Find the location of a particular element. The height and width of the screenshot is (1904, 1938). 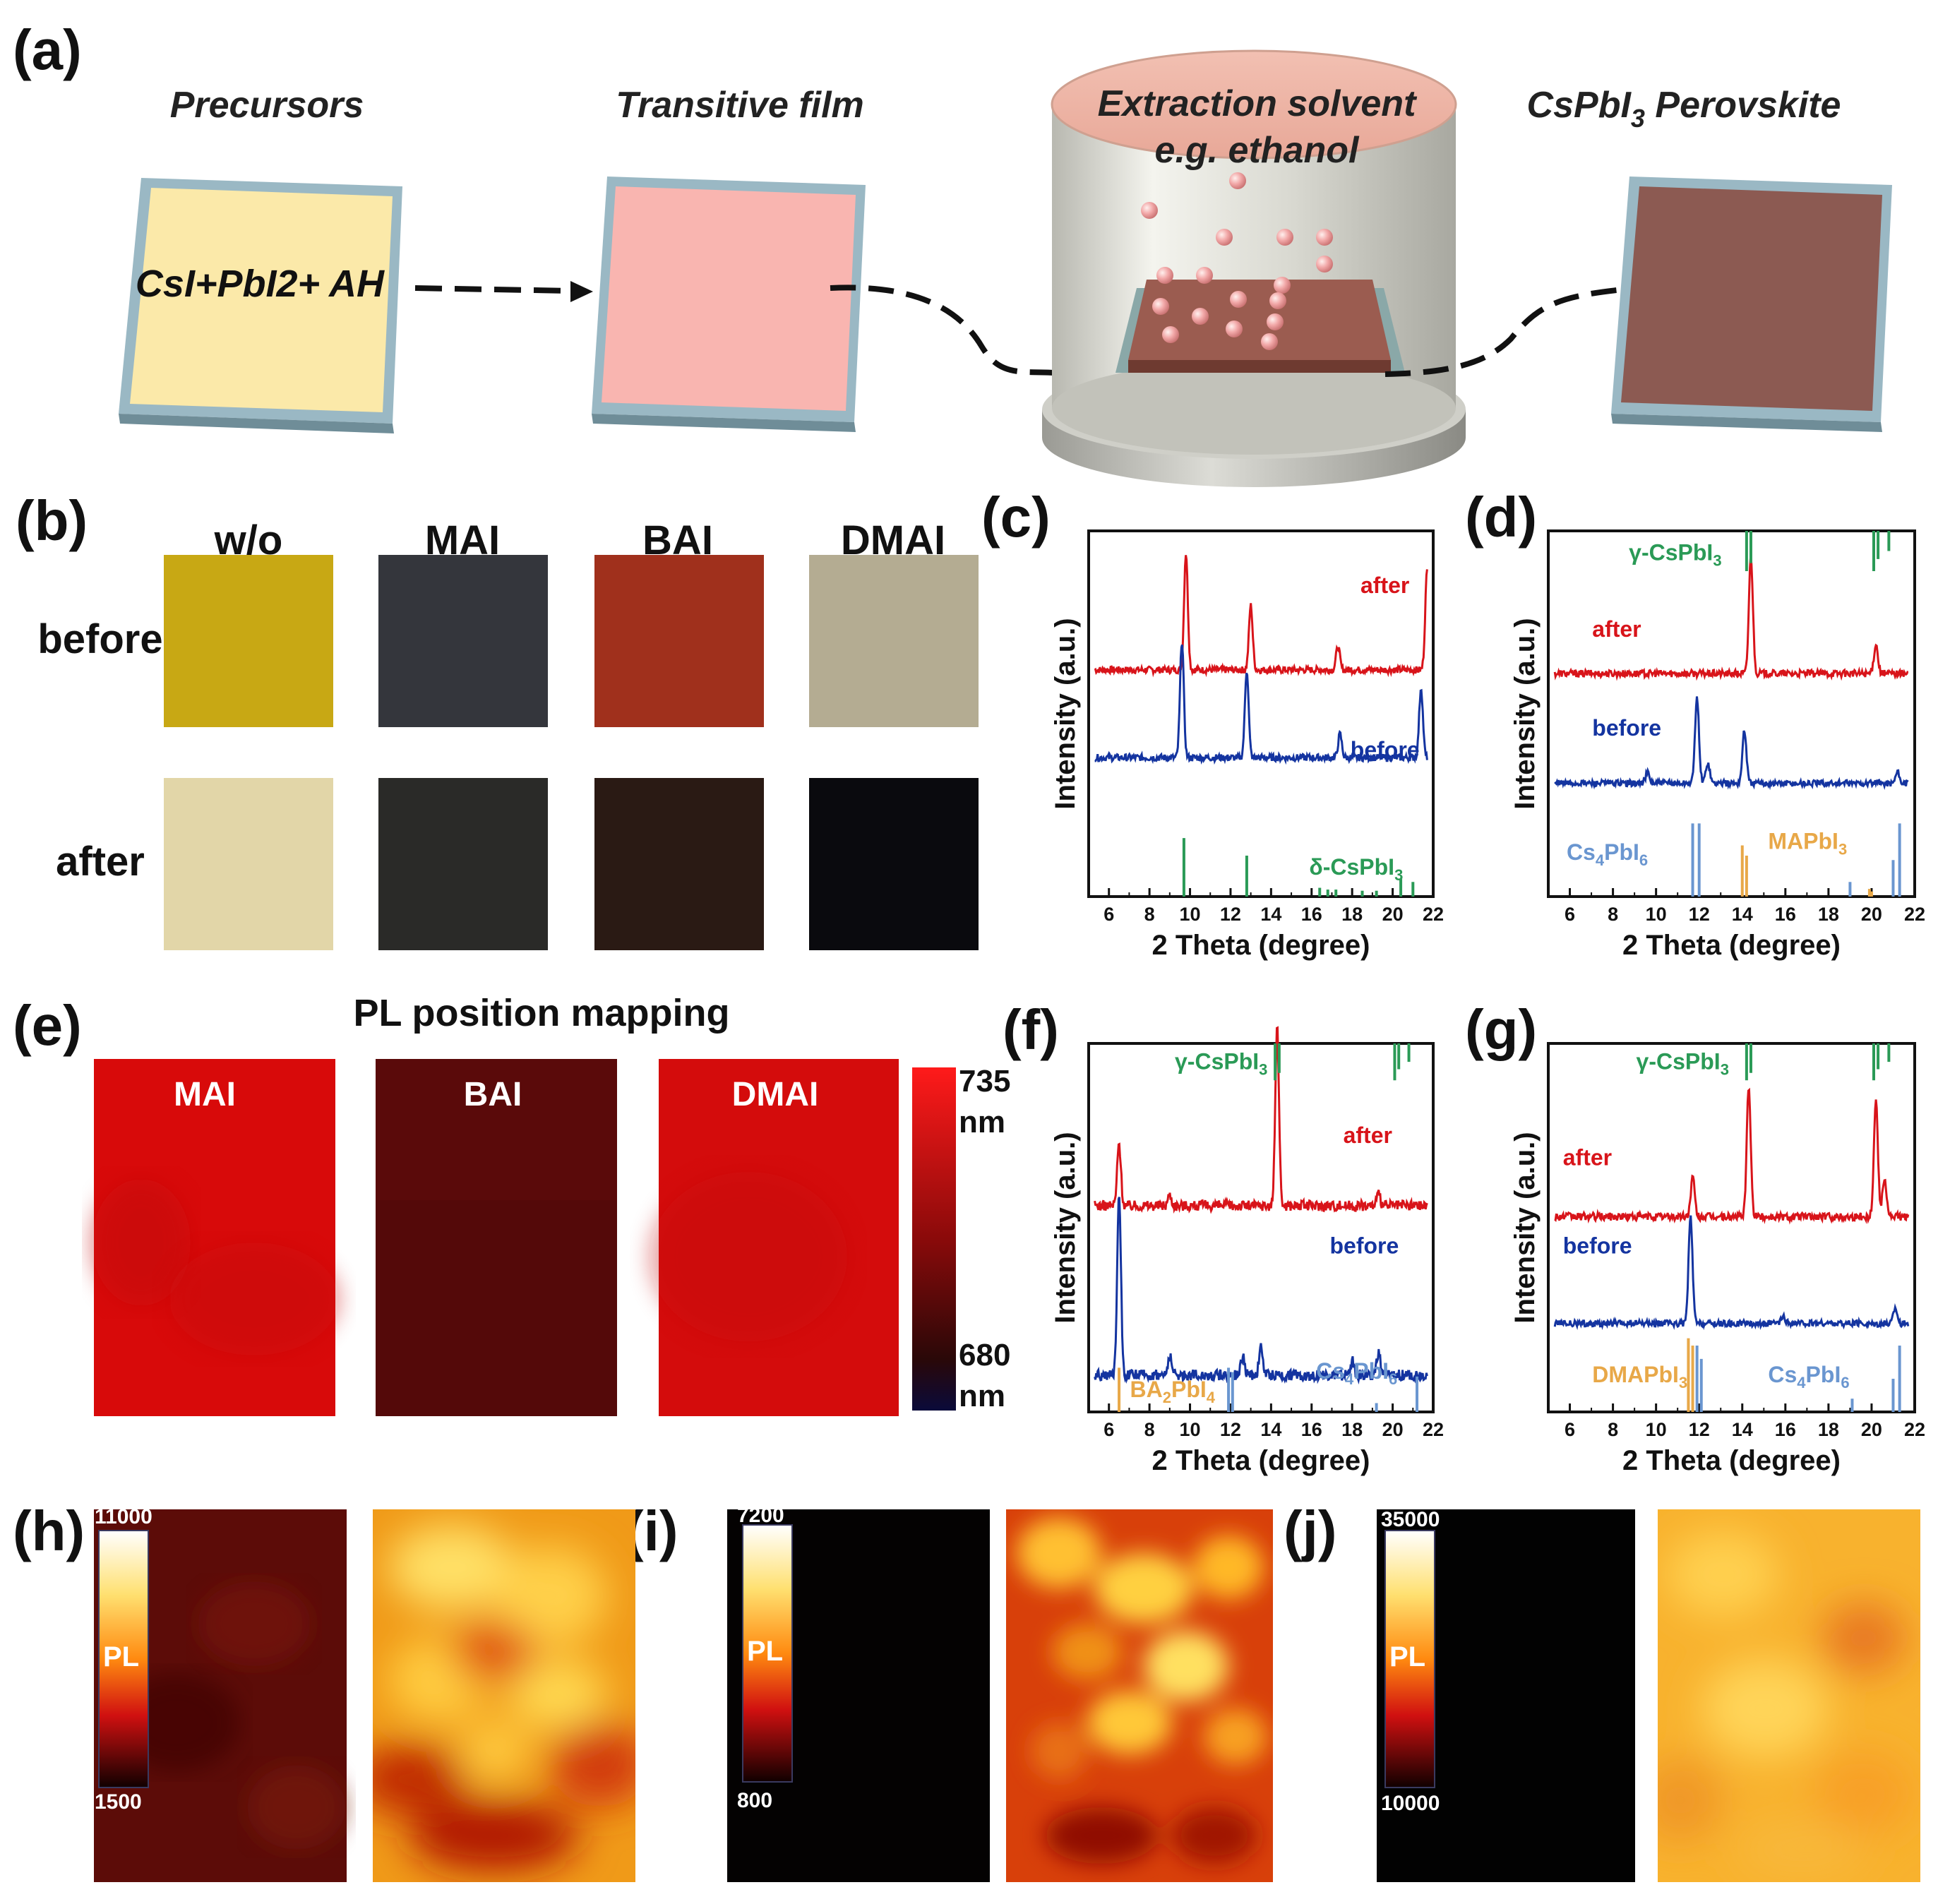

transitive-substrate is located at coordinates (729, 304).